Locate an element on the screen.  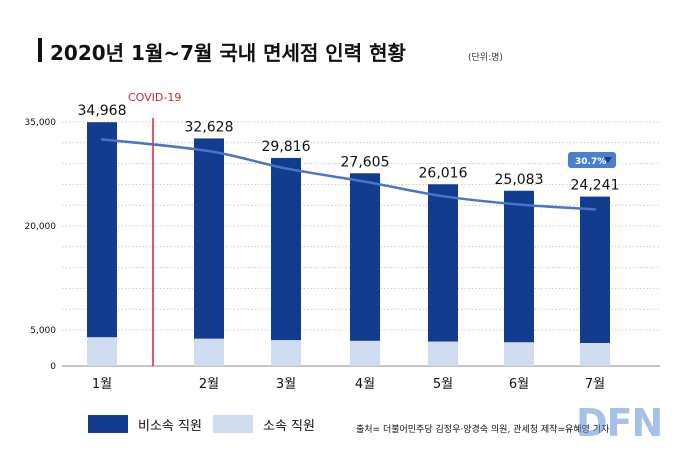
y-tick-label: 5,000 is located at coordinates (43, 331).